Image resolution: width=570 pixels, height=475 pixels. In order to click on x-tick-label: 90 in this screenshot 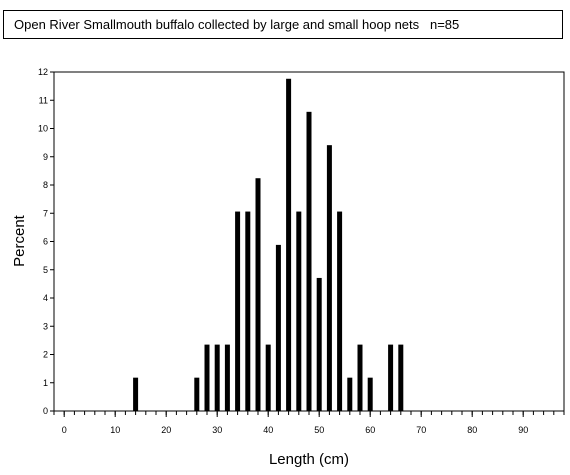, I will do `click(523, 430)`.